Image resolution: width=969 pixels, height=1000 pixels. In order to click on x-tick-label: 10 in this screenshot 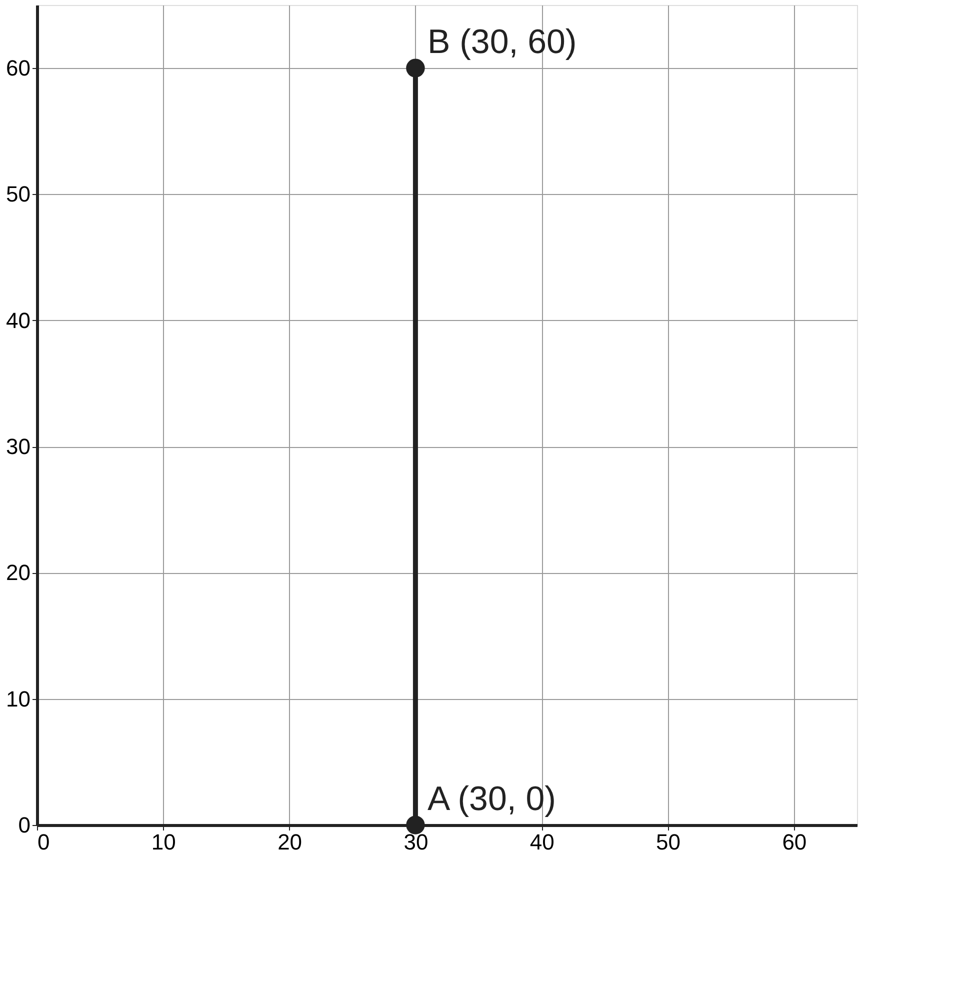, I will do `click(163, 842)`.